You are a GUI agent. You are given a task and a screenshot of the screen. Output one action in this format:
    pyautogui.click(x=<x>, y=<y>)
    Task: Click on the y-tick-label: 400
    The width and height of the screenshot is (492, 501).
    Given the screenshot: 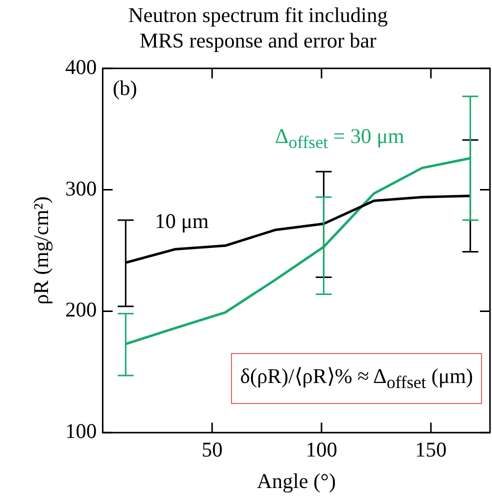 What is the action you would take?
    pyautogui.click(x=81, y=66)
    